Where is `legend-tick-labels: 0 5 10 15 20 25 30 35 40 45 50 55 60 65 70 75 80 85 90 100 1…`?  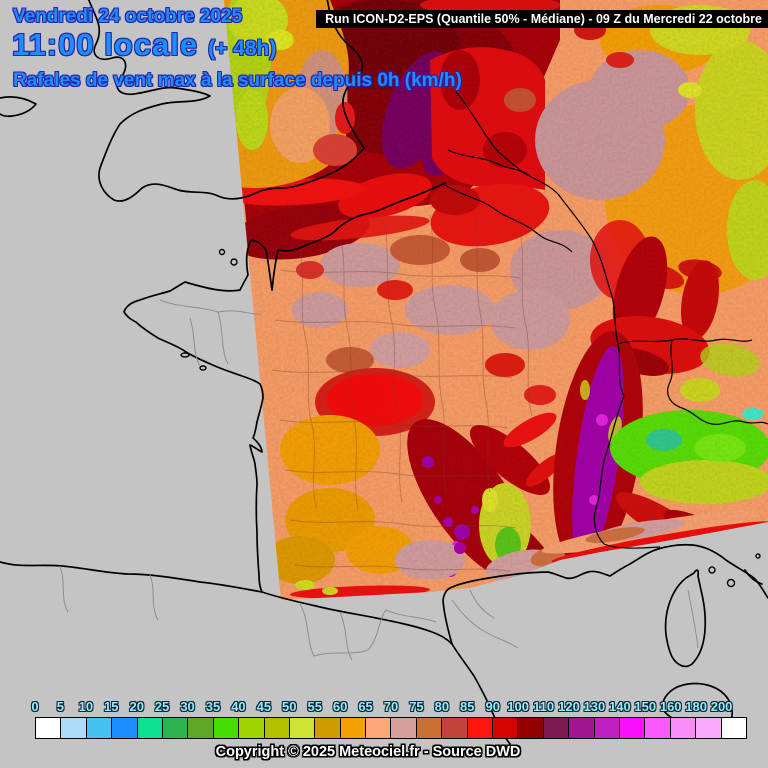
legend-tick-labels: 0 5 10 15 20 25 30 35 40 45 50 55 60 65 70 75 80 85 90 100 1… is located at coordinates (389, 708).